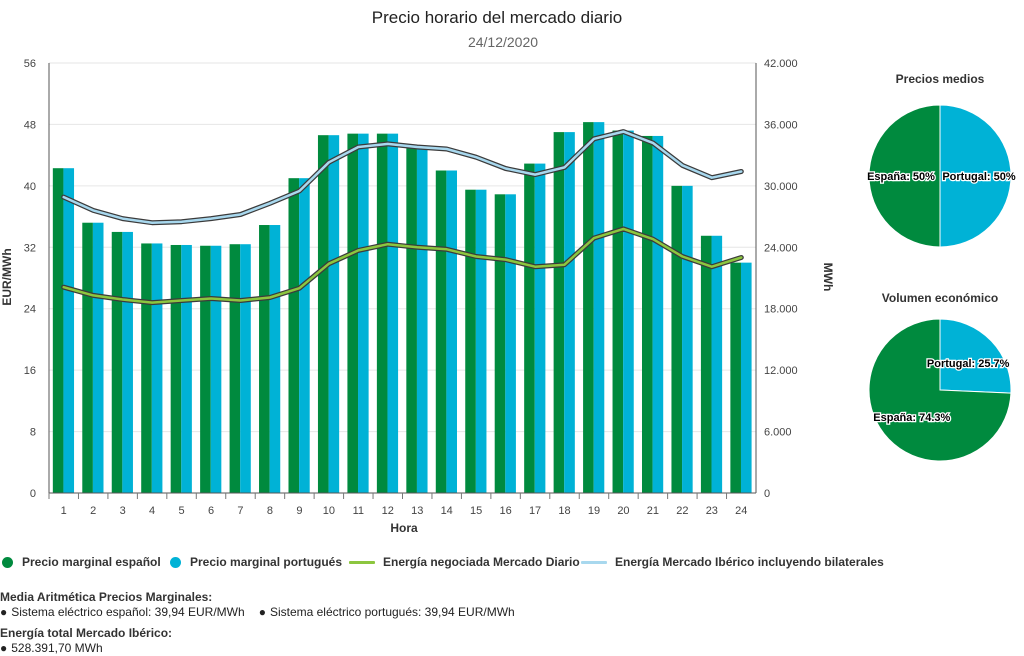 The width and height of the screenshot is (1024, 656). Describe the element at coordinates (266, 562) in the screenshot. I see `legend-label: Precio marginal portugués` at that location.